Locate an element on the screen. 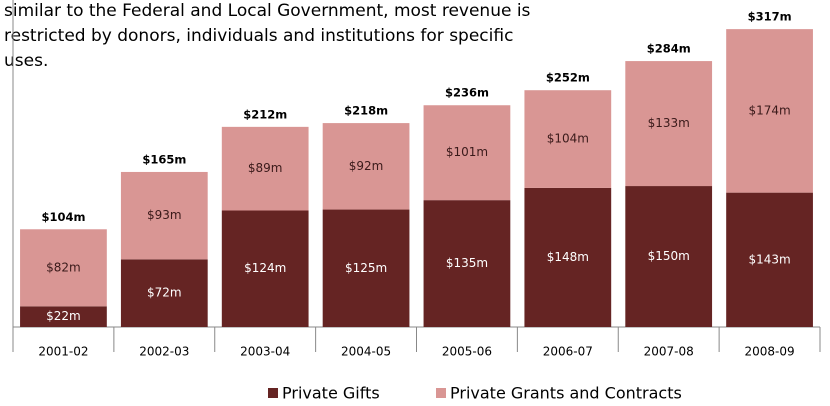 This screenshot has width=830, height=406. value-label: $92m is located at coordinates (366, 166).